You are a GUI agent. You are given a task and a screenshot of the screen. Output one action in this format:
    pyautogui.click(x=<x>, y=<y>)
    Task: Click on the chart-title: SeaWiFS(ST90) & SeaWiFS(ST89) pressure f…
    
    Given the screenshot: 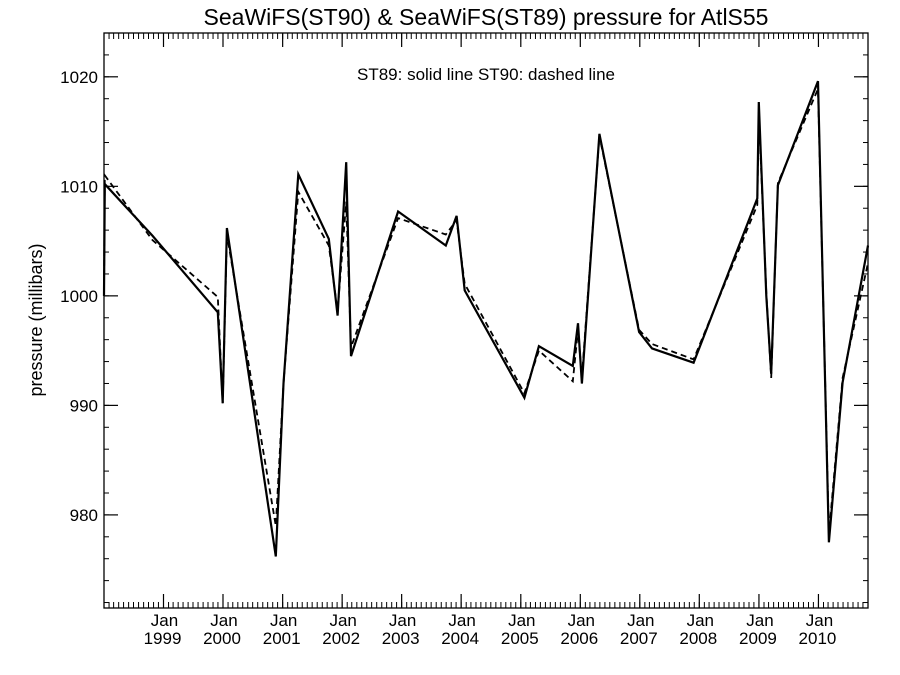 What is the action you would take?
    pyautogui.click(x=486, y=17)
    